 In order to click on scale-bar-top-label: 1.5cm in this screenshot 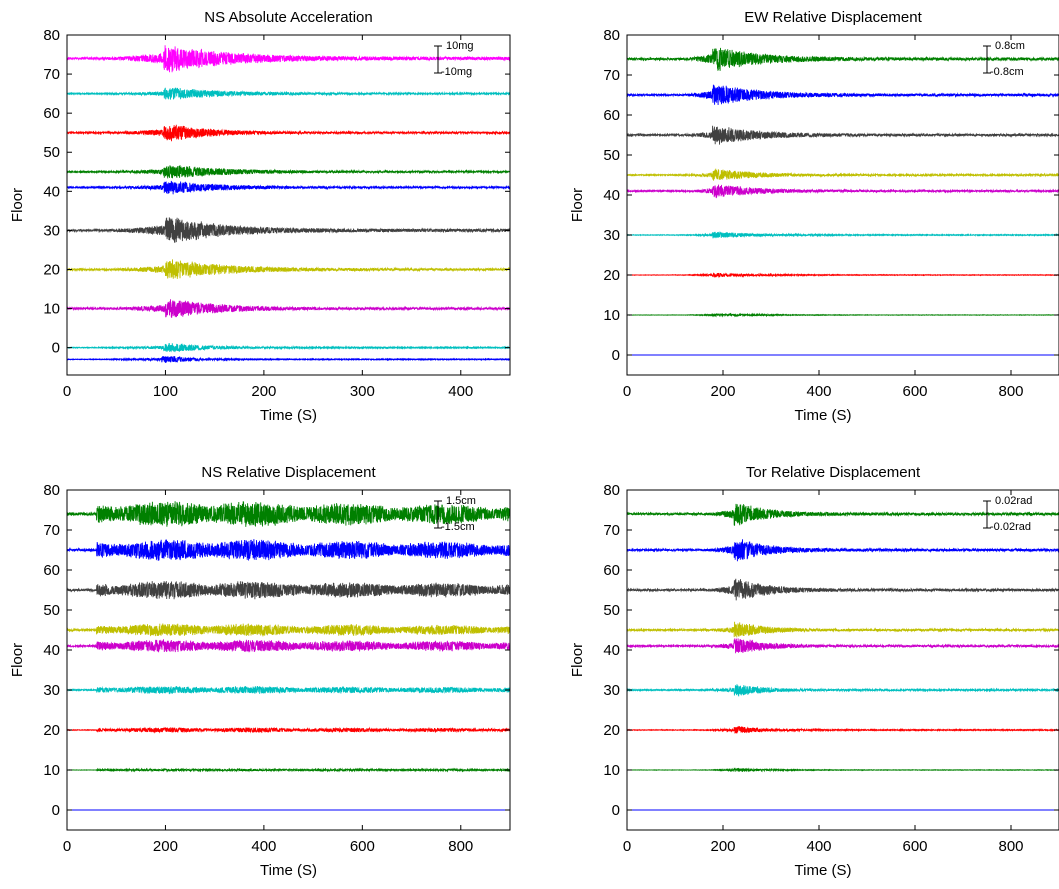, I will do `click(461, 501)`.